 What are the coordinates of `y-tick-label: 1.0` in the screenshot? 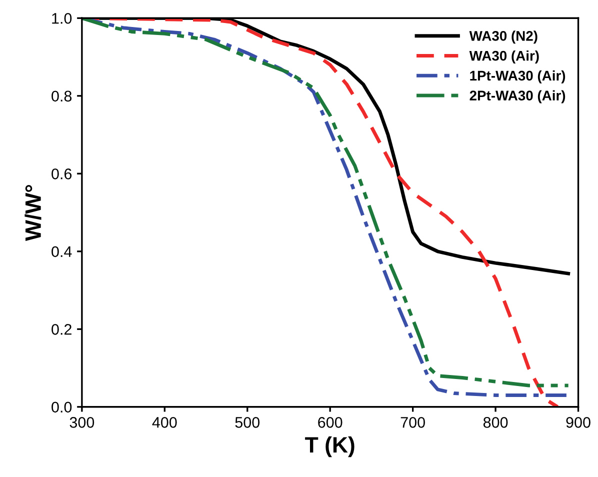 It's located at (62, 18).